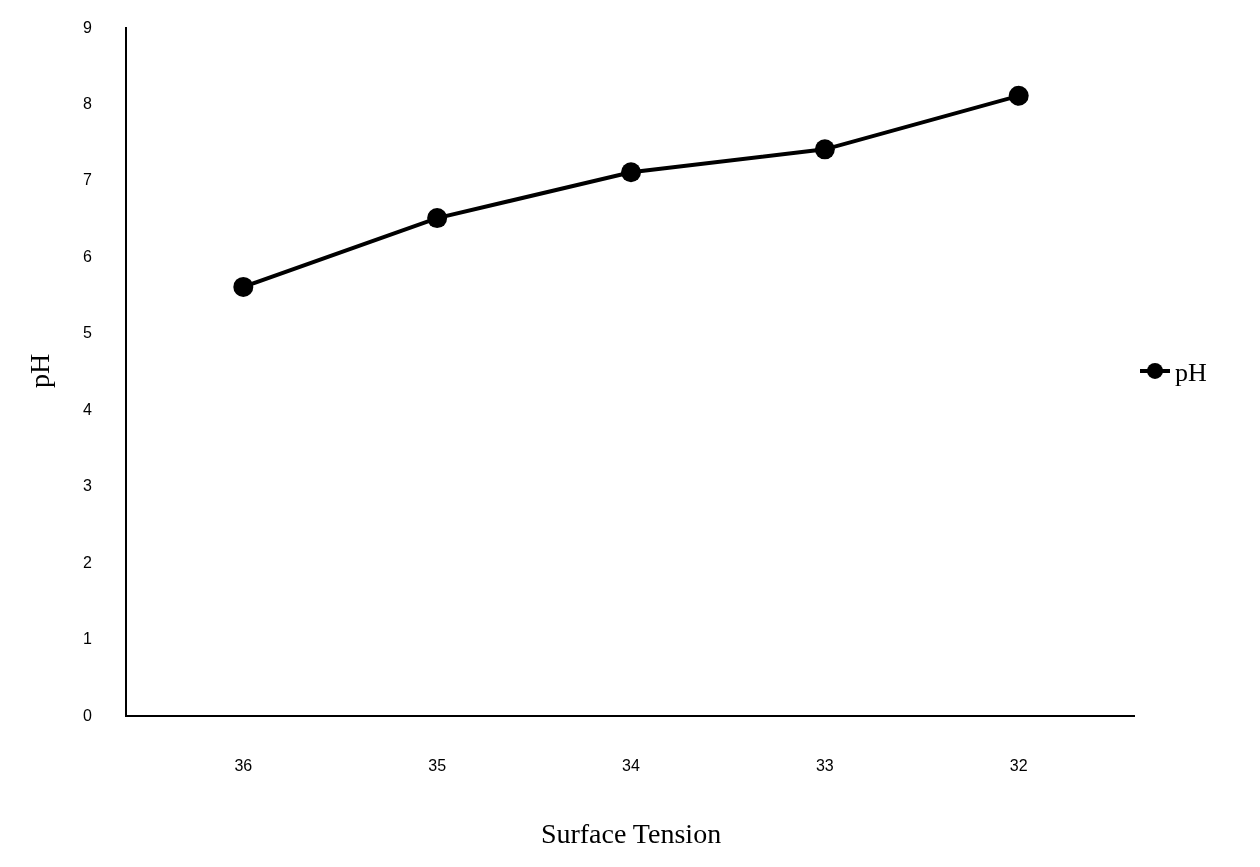  Describe the element at coordinates (87, 256) in the screenshot. I see `y-tick-label: 6` at that location.